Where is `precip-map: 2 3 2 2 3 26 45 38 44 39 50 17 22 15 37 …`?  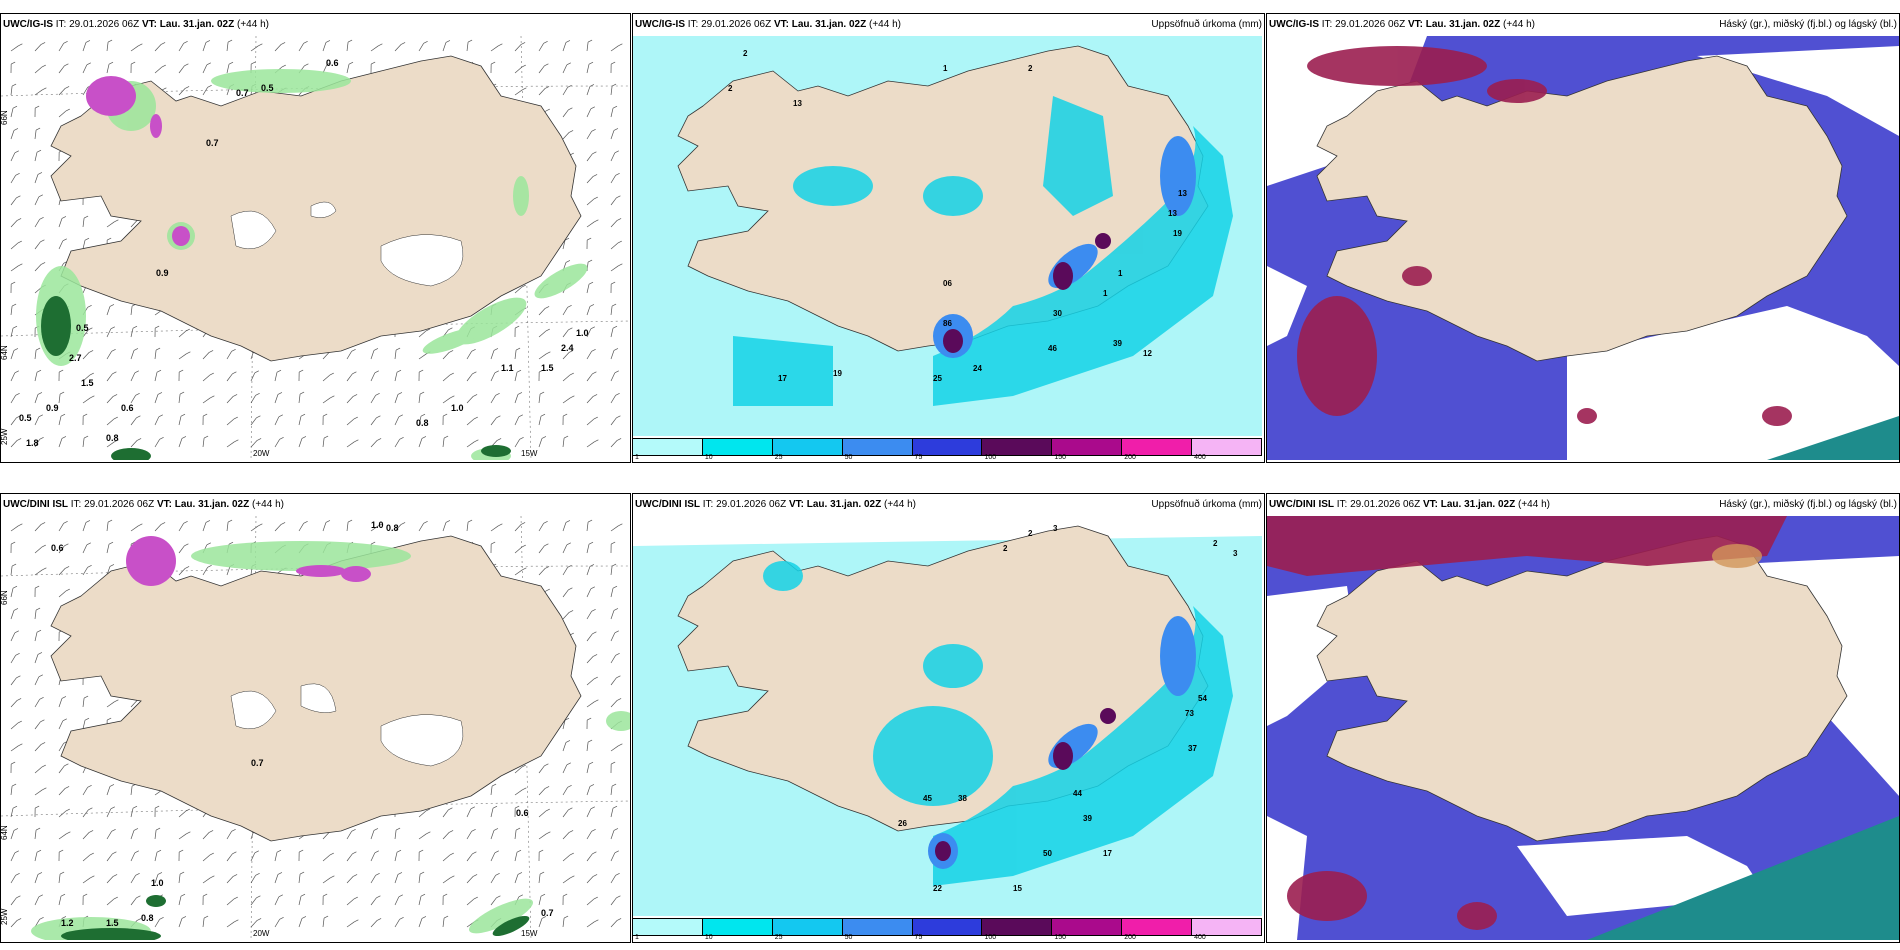
precip-map: 2 3 2 2 3 26 45 38 44 39 50 17 22 15 37 … is located at coordinates (947, 716).